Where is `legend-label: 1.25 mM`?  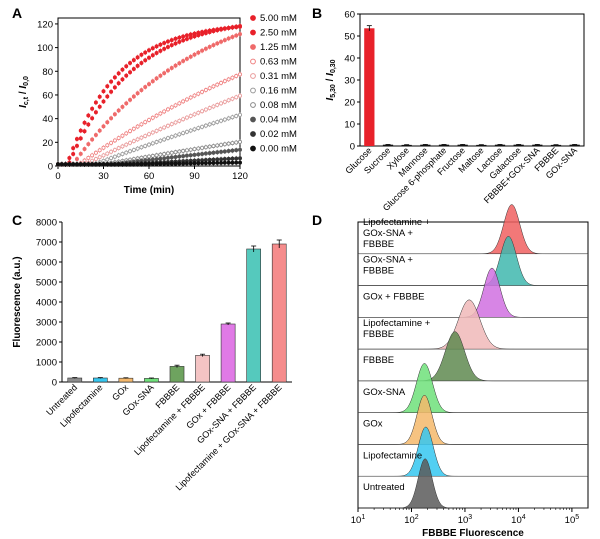 legend-label: 1.25 mM is located at coordinates (278, 47).